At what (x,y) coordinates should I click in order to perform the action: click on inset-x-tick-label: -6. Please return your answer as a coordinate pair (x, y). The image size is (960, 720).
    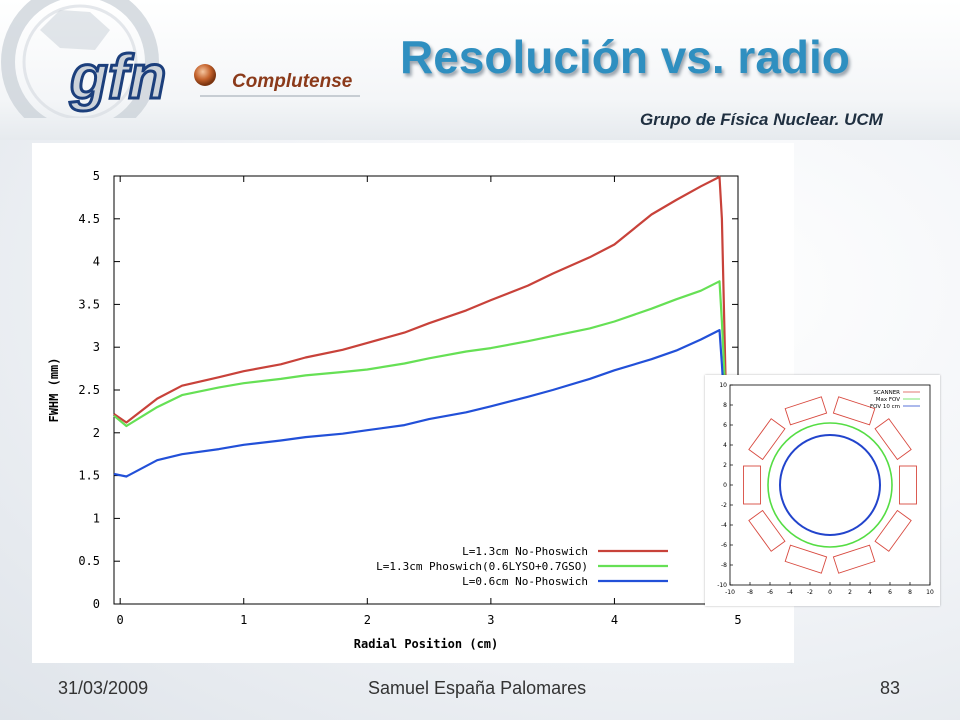
    Looking at the image, I should click on (770, 592).